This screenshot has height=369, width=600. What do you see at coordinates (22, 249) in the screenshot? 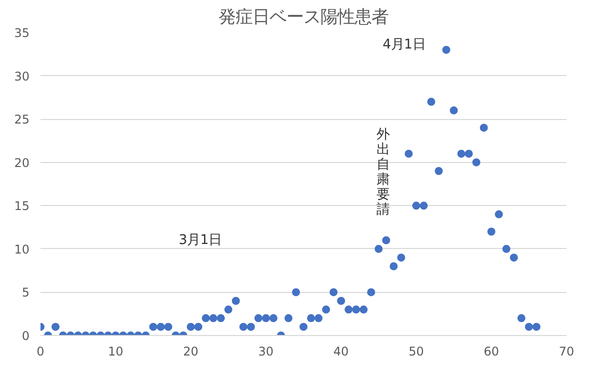
I see `y-tick-label: 10` at bounding box center [22, 249].